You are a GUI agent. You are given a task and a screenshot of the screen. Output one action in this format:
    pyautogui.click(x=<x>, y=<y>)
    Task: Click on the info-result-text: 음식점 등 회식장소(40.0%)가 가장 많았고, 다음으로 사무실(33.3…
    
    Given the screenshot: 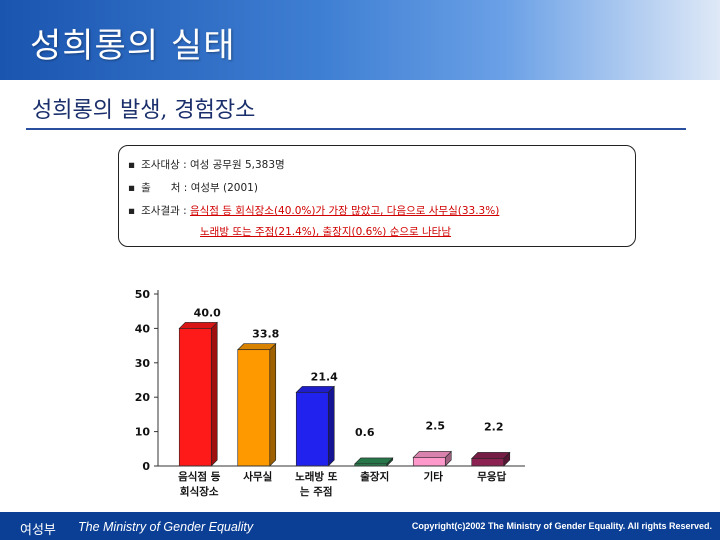 What is the action you would take?
    pyautogui.click(x=344, y=211)
    